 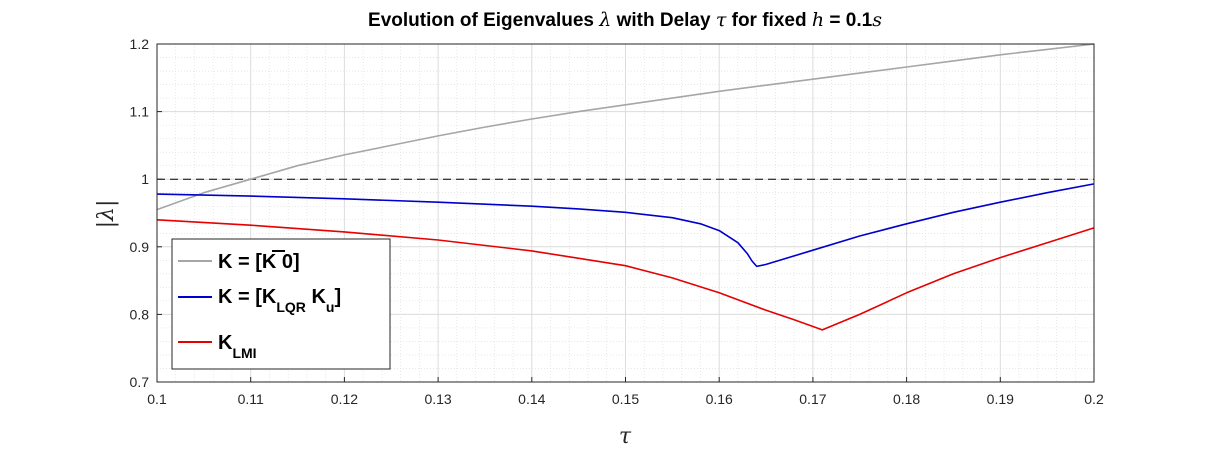 What do you see at coordinates (812, 399) in the screenshot?
I see `x-tick-label: 0.17` at bounding box center [812, 399].